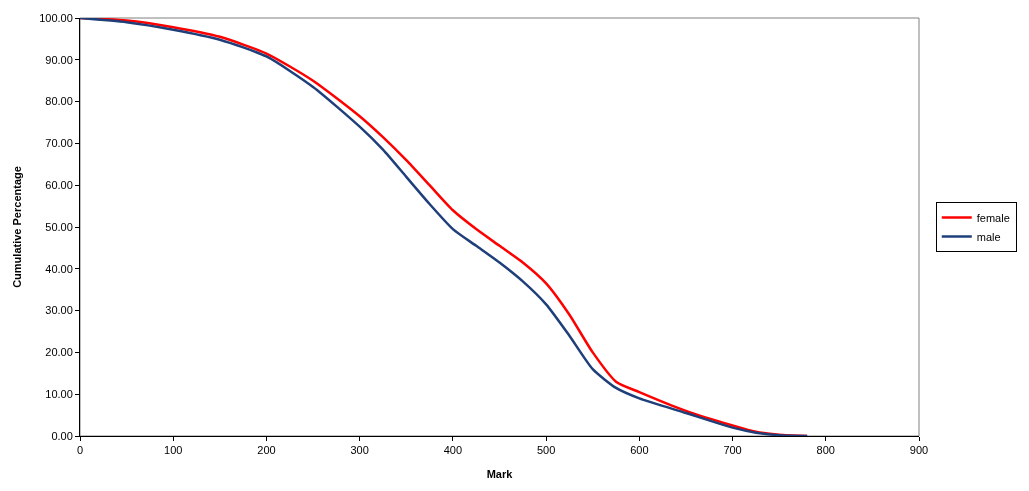  Describe the element at coordinates (639, 450) in the screenshot. I see `x-tick-label: 600` at that location.